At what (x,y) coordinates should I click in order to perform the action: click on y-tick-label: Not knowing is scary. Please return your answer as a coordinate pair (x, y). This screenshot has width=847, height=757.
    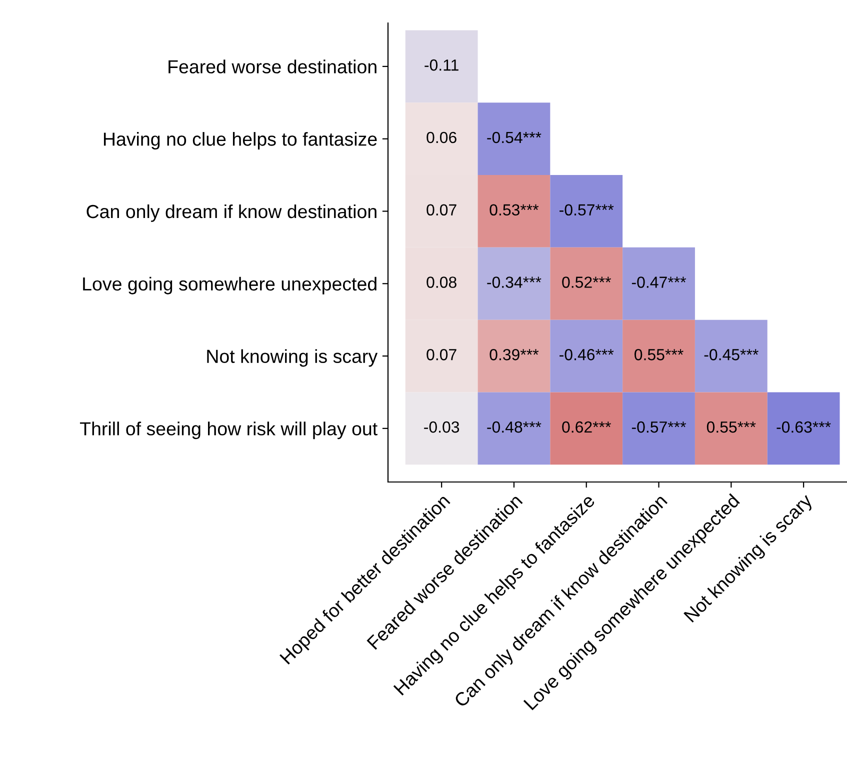
    Looking at the image, I should click on (292, 358).